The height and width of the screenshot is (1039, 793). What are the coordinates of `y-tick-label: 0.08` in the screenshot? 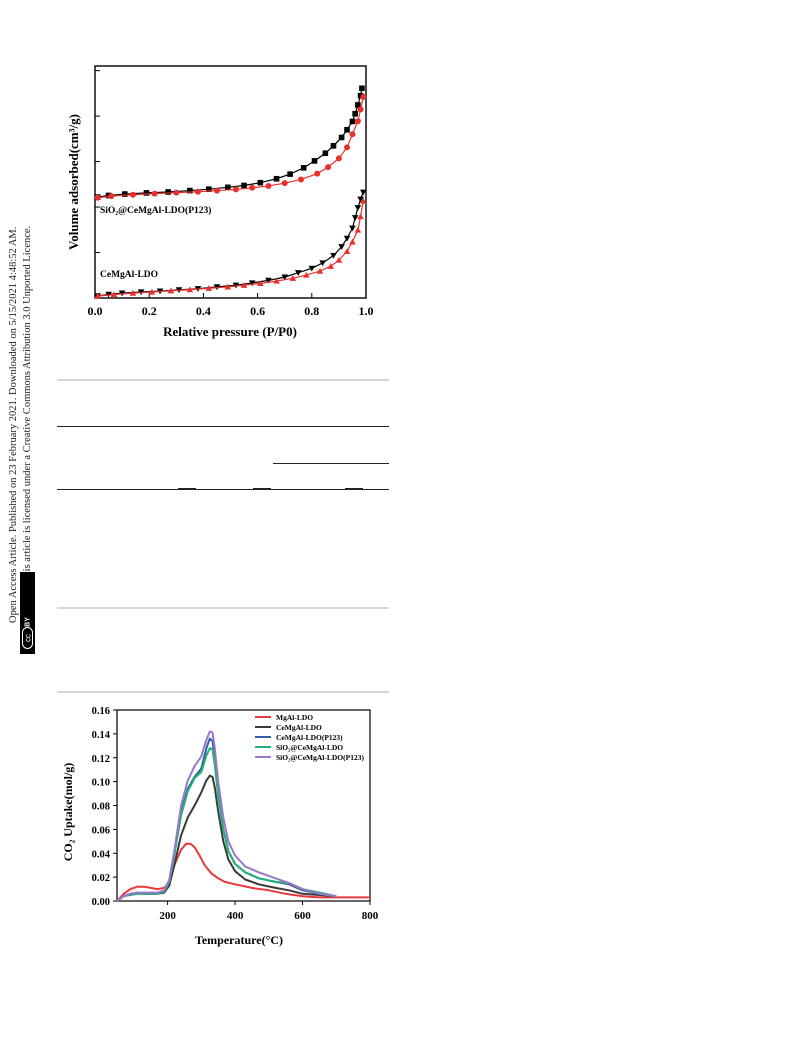 It's located at (101, 807).